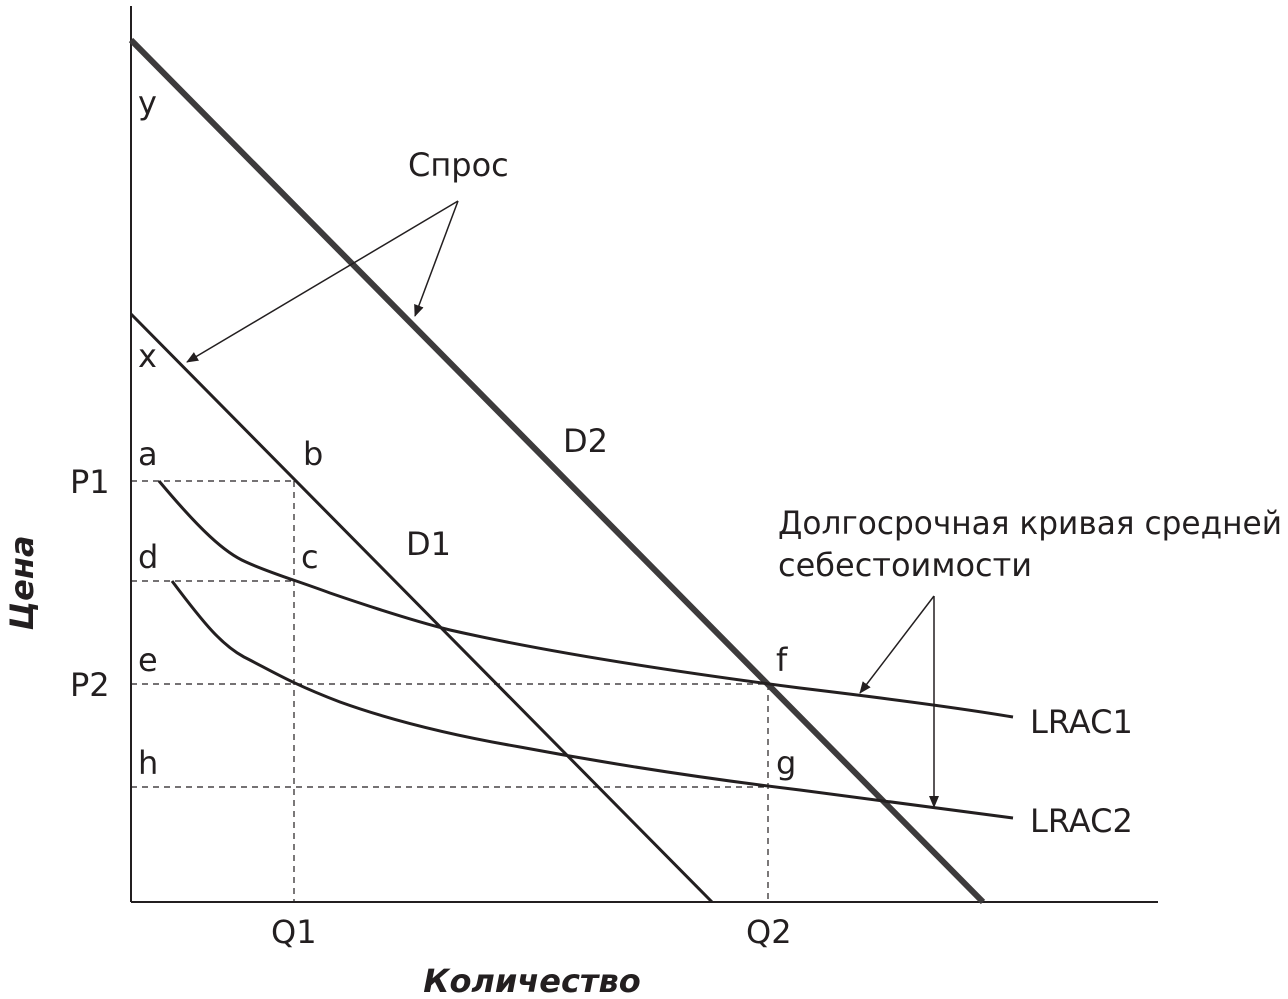 The image size is (1288, 999). Describe the element at coordinates (1081, 821) in the screenshot. I see `label-lrac2: LRAC2` at that location.